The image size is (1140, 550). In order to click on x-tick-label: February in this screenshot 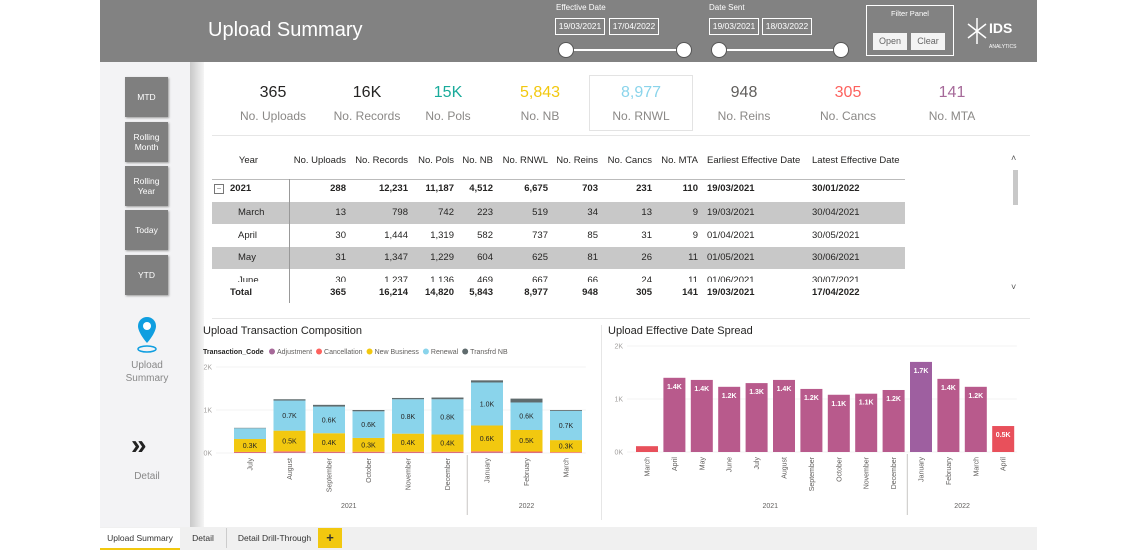, I will do `click(949, 471)`.